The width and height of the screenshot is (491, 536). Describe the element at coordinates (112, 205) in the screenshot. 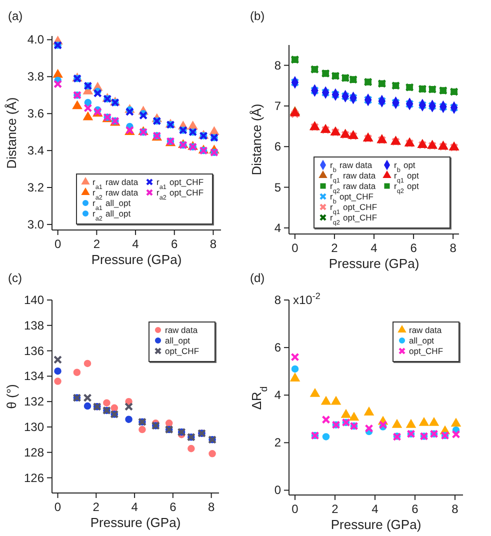

I see `legend-label: r$_{a1}$ all_opt` at that location.